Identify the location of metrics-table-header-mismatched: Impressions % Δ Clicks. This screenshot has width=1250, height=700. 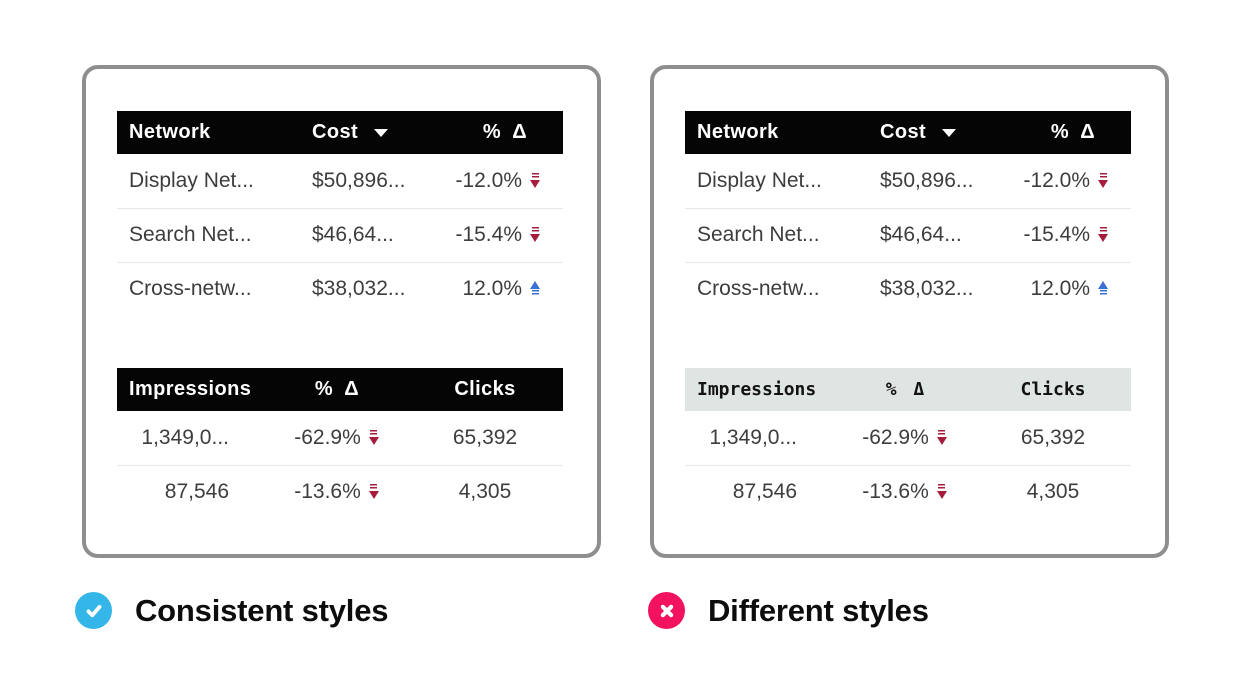
(908, 389).